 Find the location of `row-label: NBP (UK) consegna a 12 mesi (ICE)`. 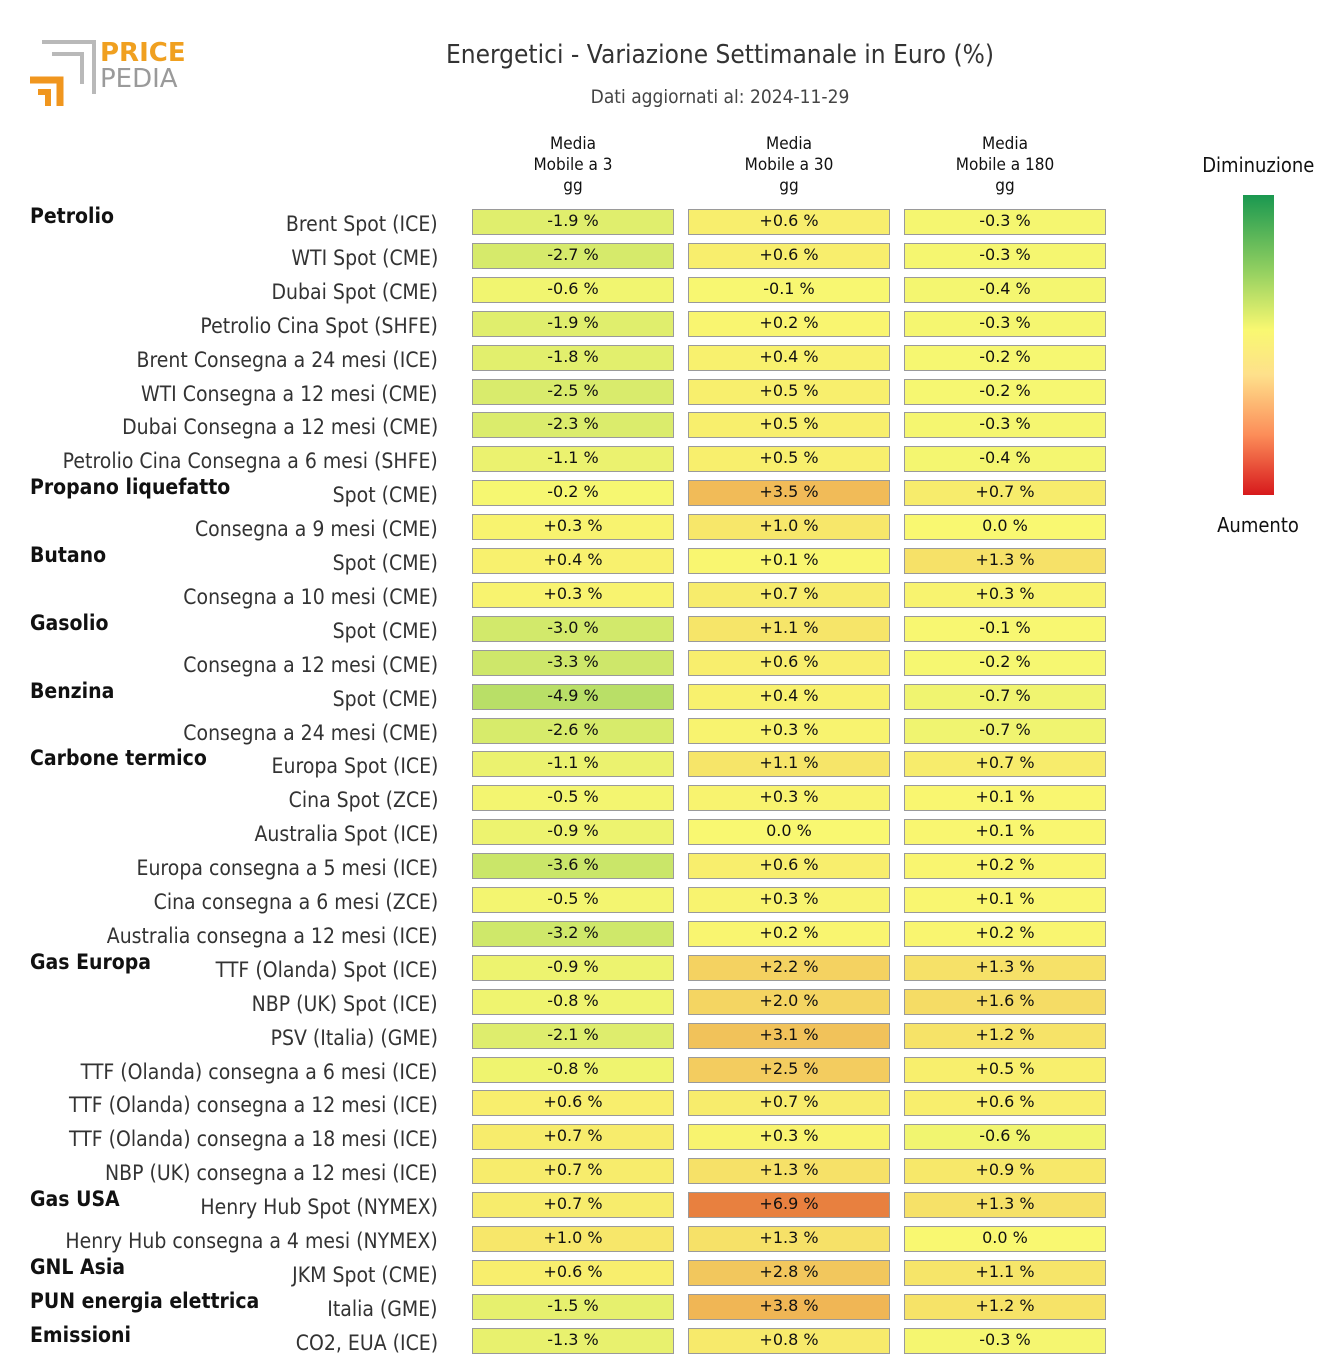

row-label: NBP (UK) consegna a 12 mesi (ICE) is located at coordinates (271, 1173).